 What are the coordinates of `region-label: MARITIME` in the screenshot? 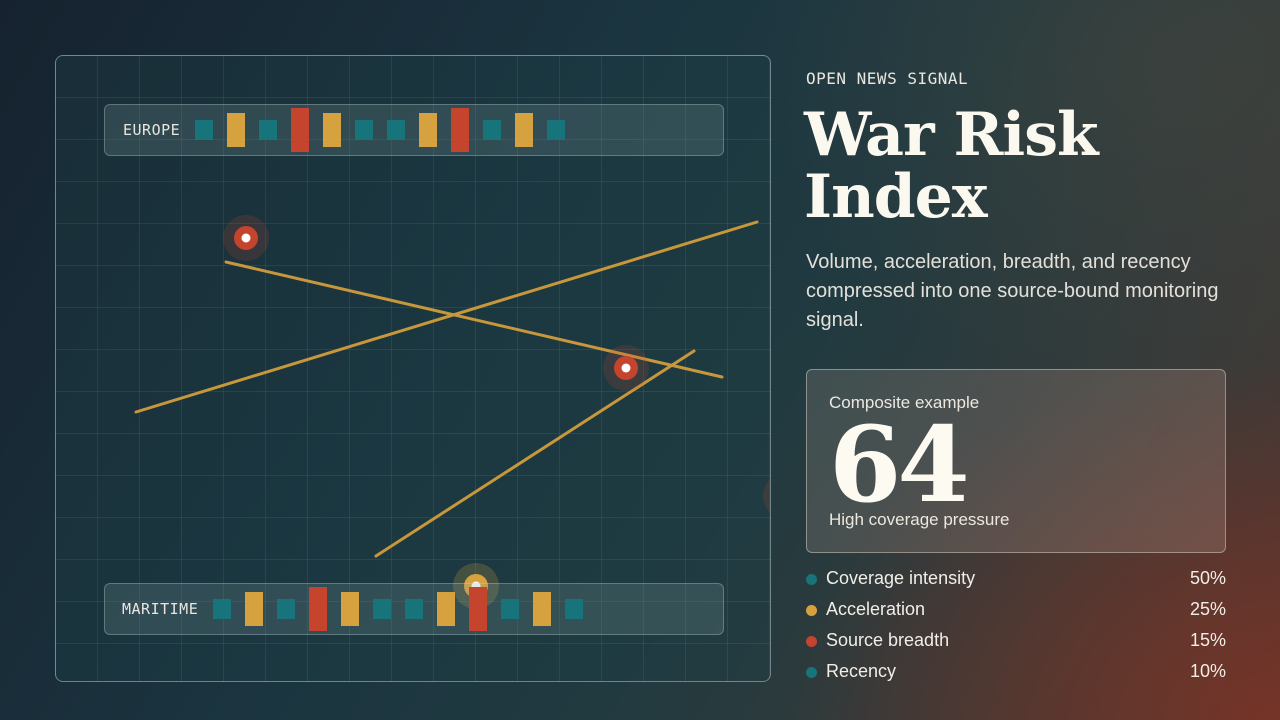 It's located at (160, 609).